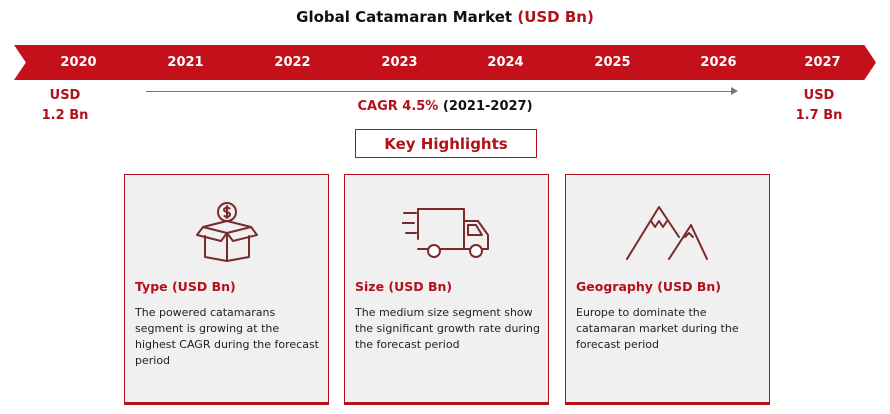 This screenshot has width=890, height=414. Describe the element at coordinates (404, 286) in the screenshot. I see `card-title: Size (USD Bn)` at that location.